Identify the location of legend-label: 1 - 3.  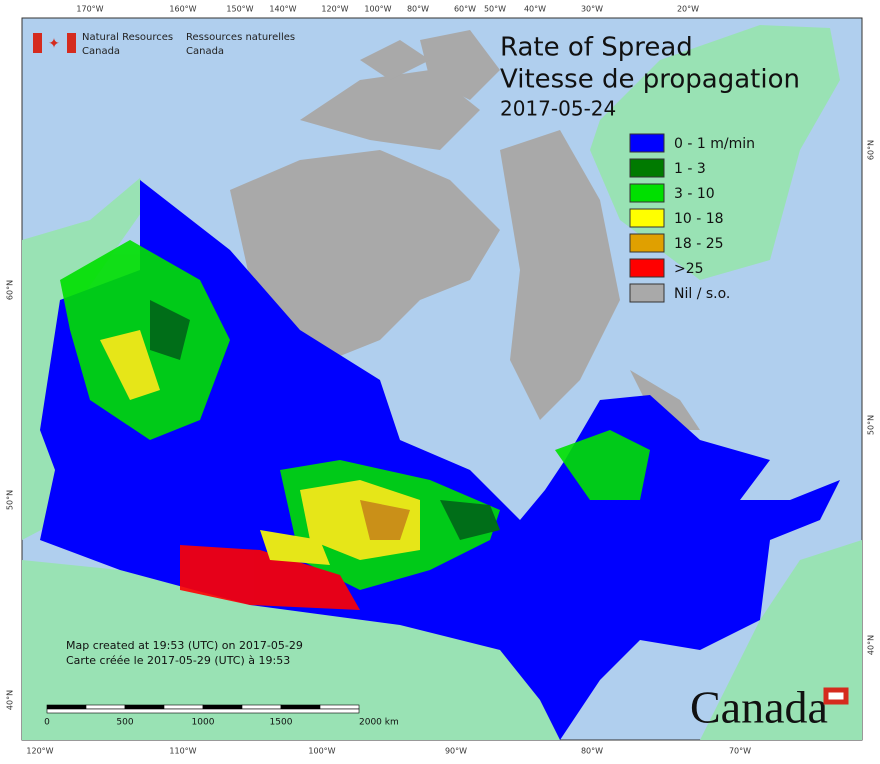
(690, 169).